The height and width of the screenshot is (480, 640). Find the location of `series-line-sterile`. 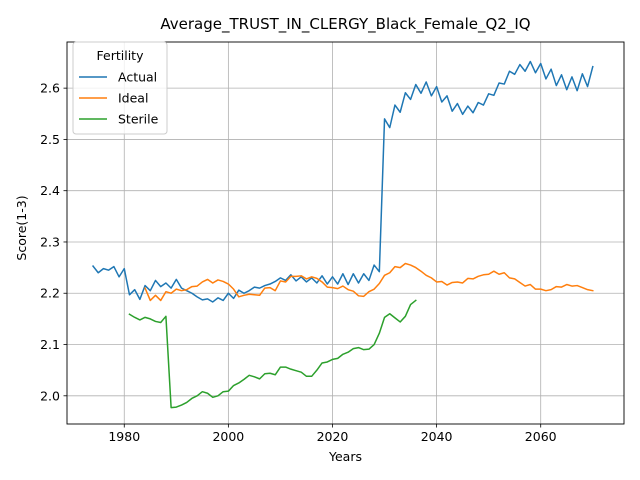

series-line-sterile is located at coordinates (272, 354).